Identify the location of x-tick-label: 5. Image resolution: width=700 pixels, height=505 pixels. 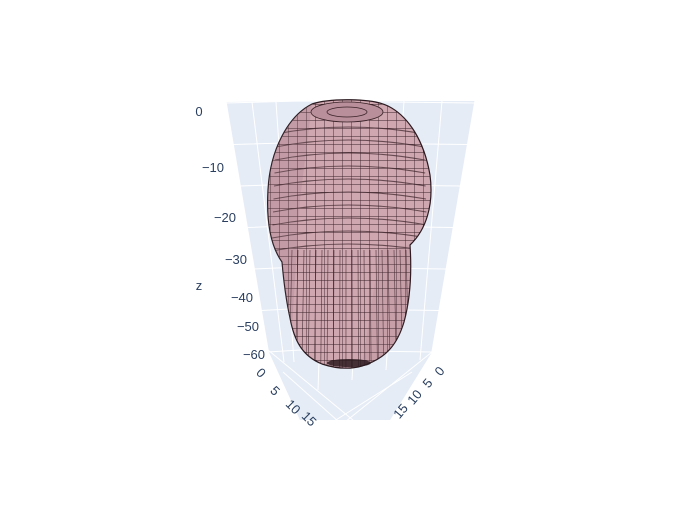
(275, 391).